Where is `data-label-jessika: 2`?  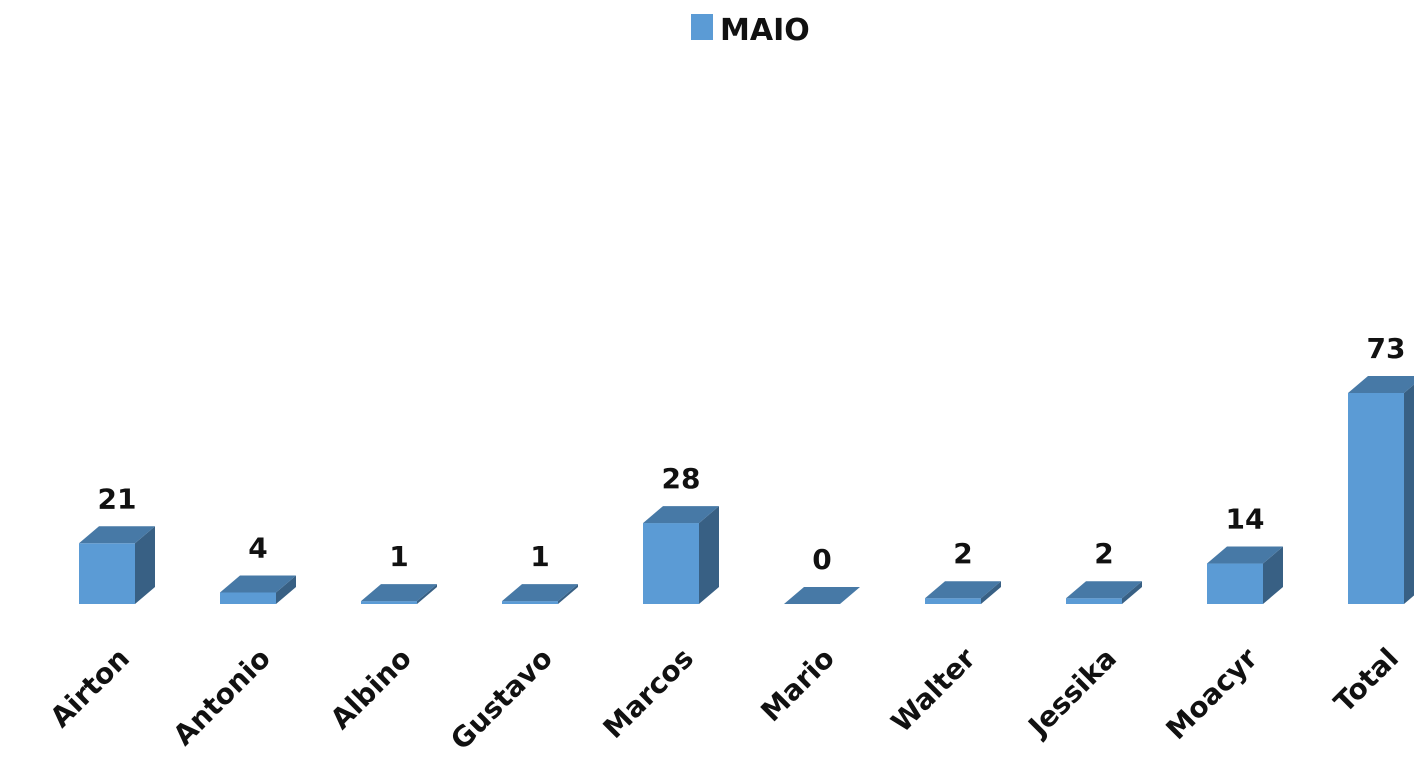
data-label-jessika: 2 is located at coordinates (1103, 553).